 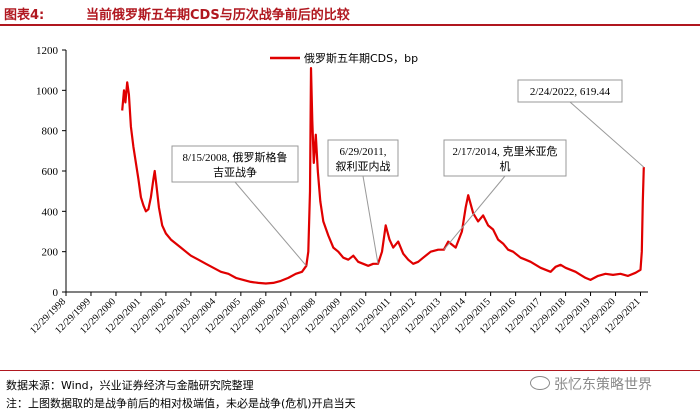 I want to click on figure-number: 图表4:, so click(x=24, y=15).